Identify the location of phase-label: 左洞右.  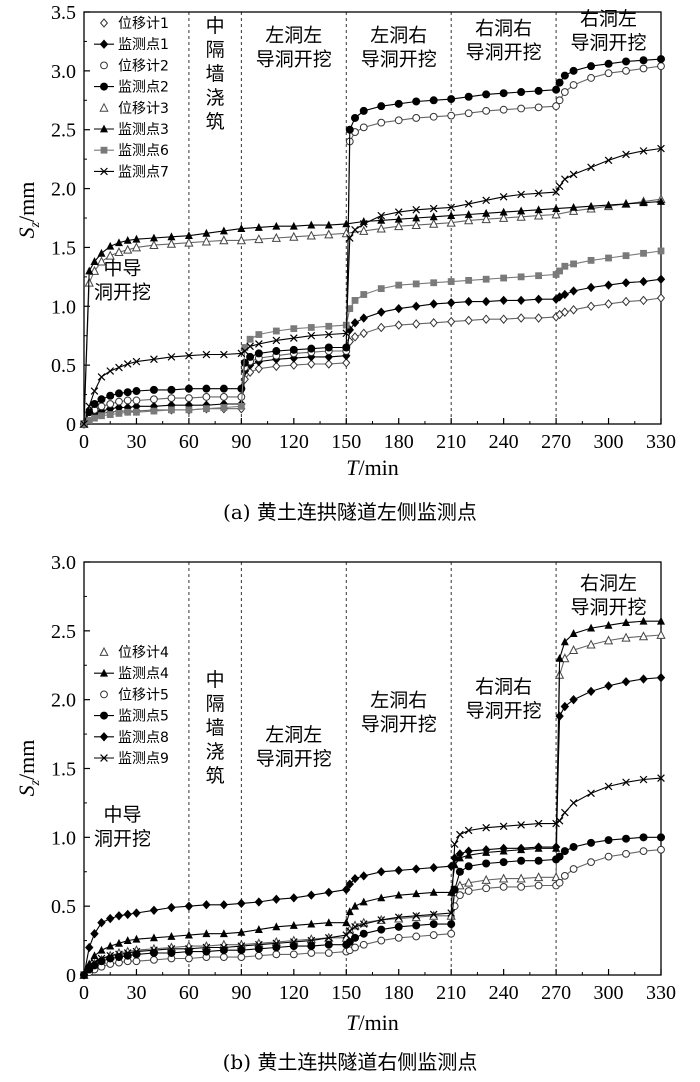
(398, 35).